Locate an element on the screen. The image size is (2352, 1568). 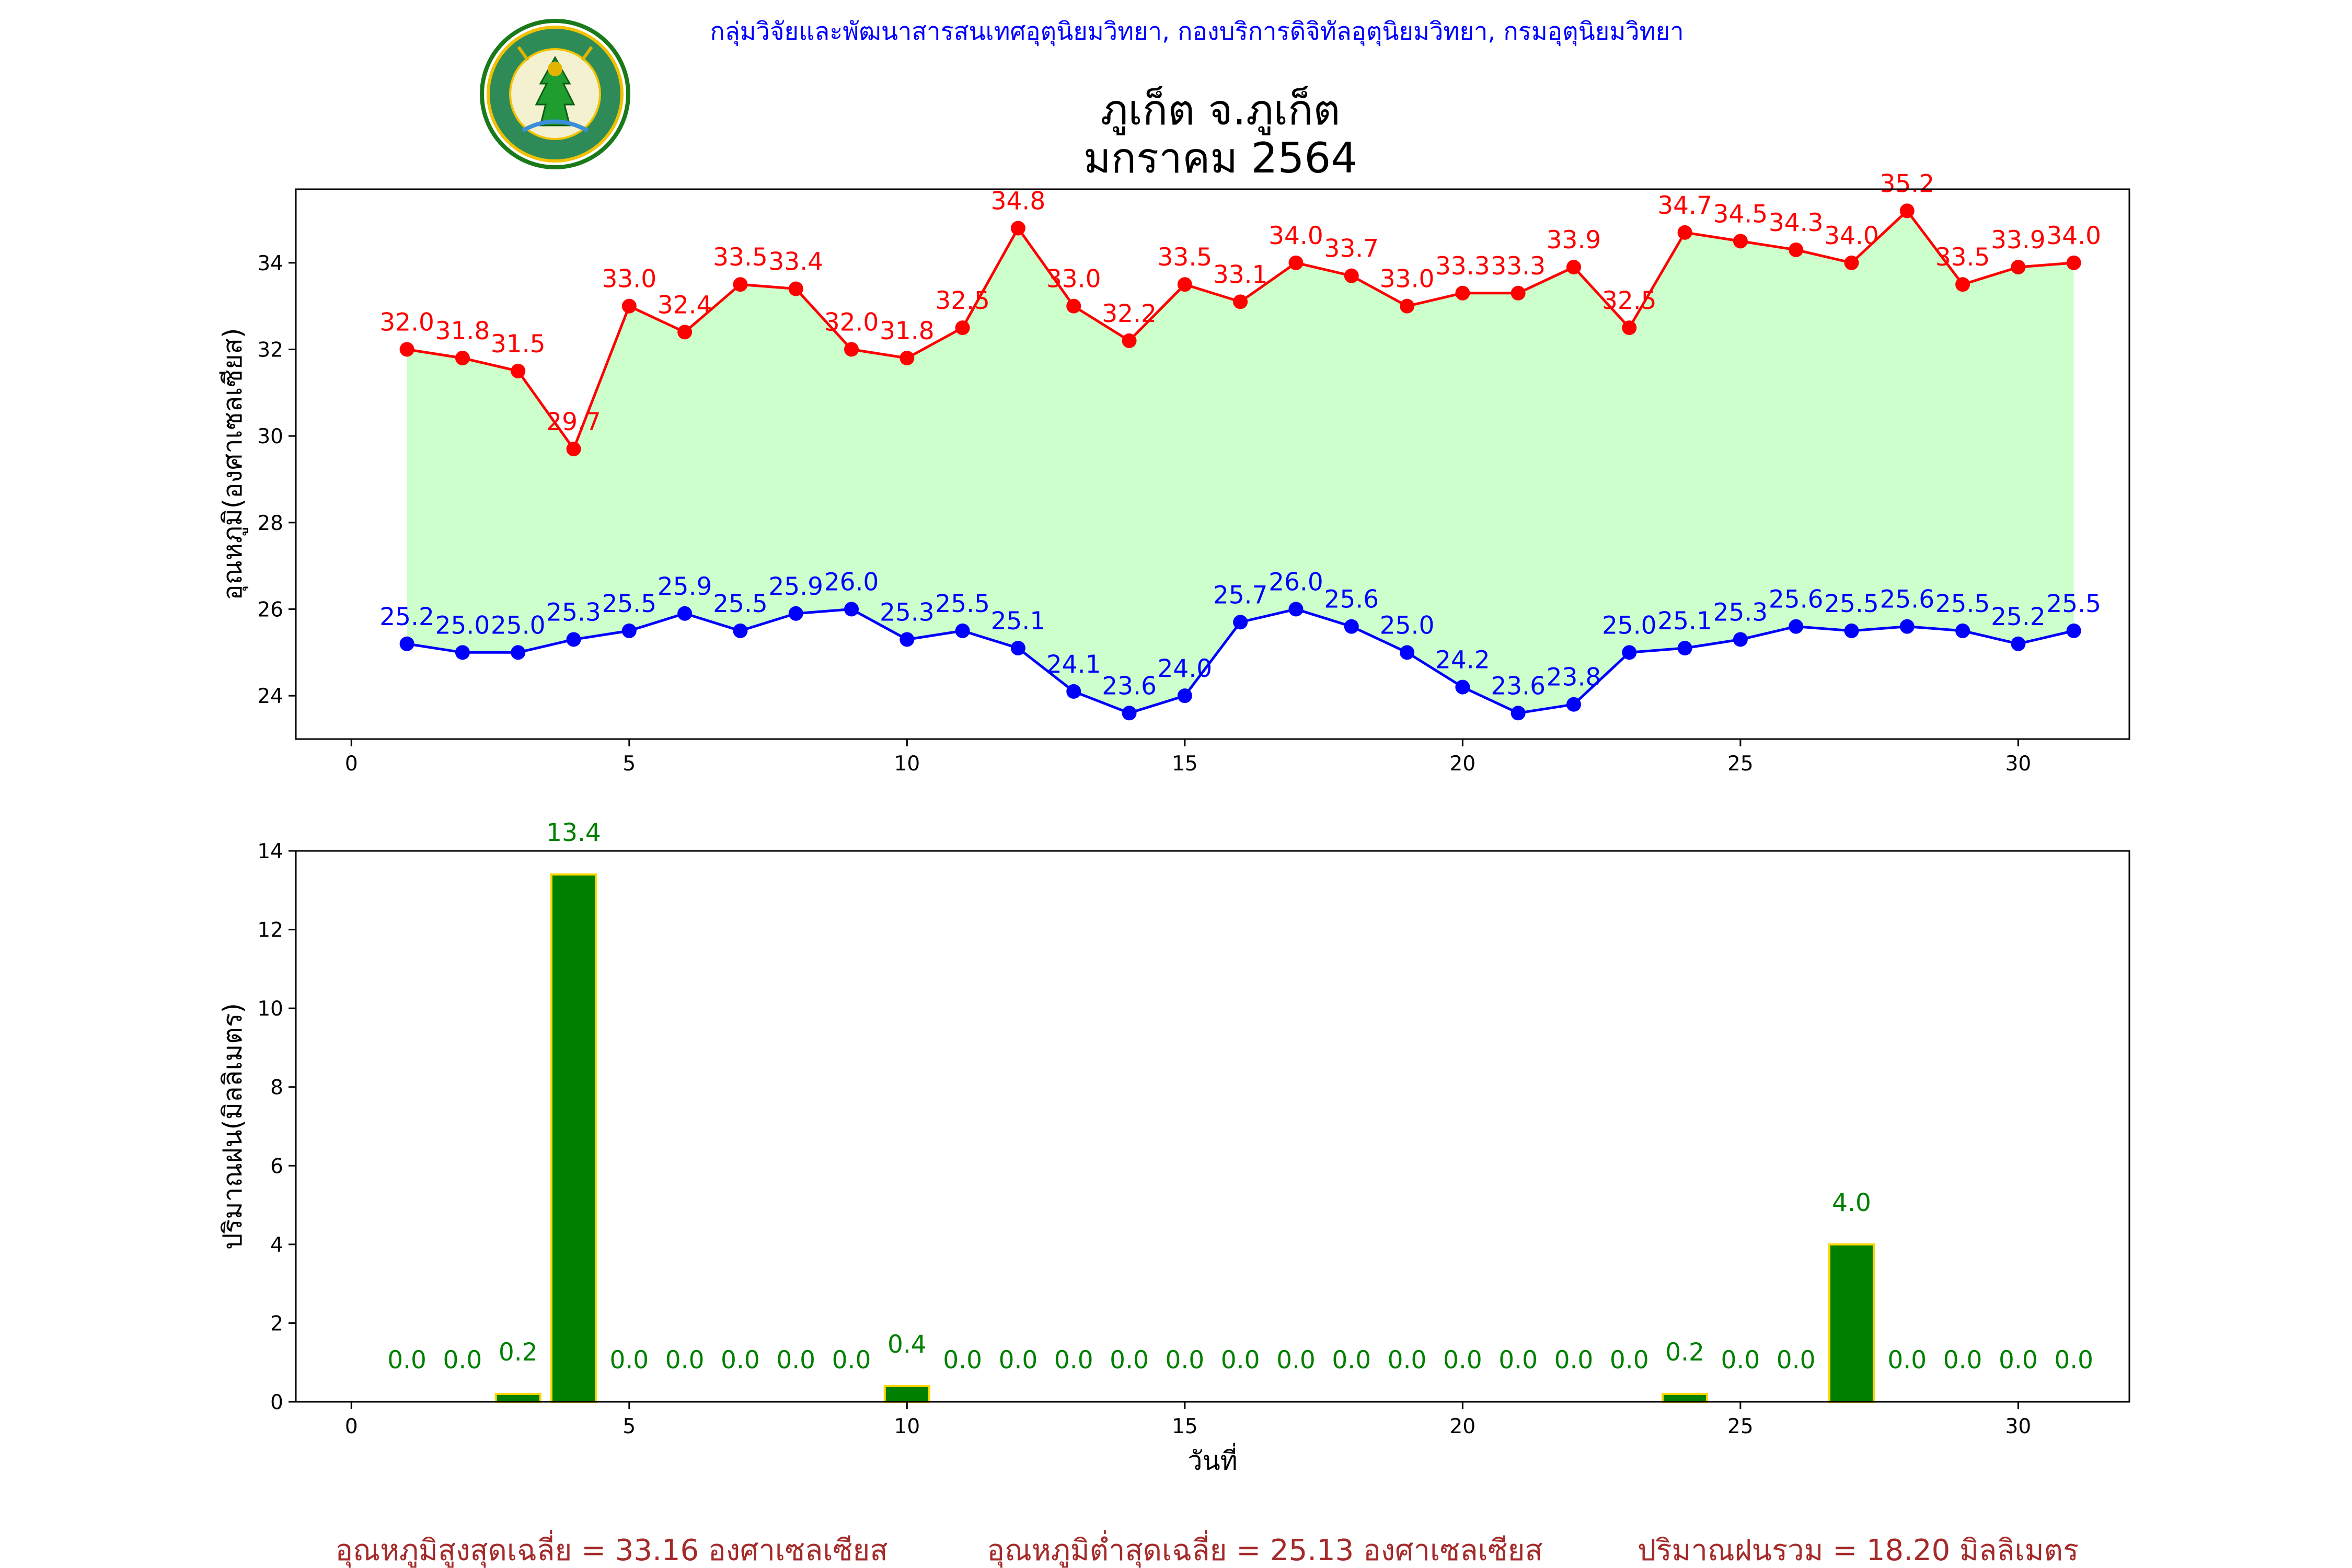
temperature-max-label: 33.3 is located at coordinates (1518, 266).